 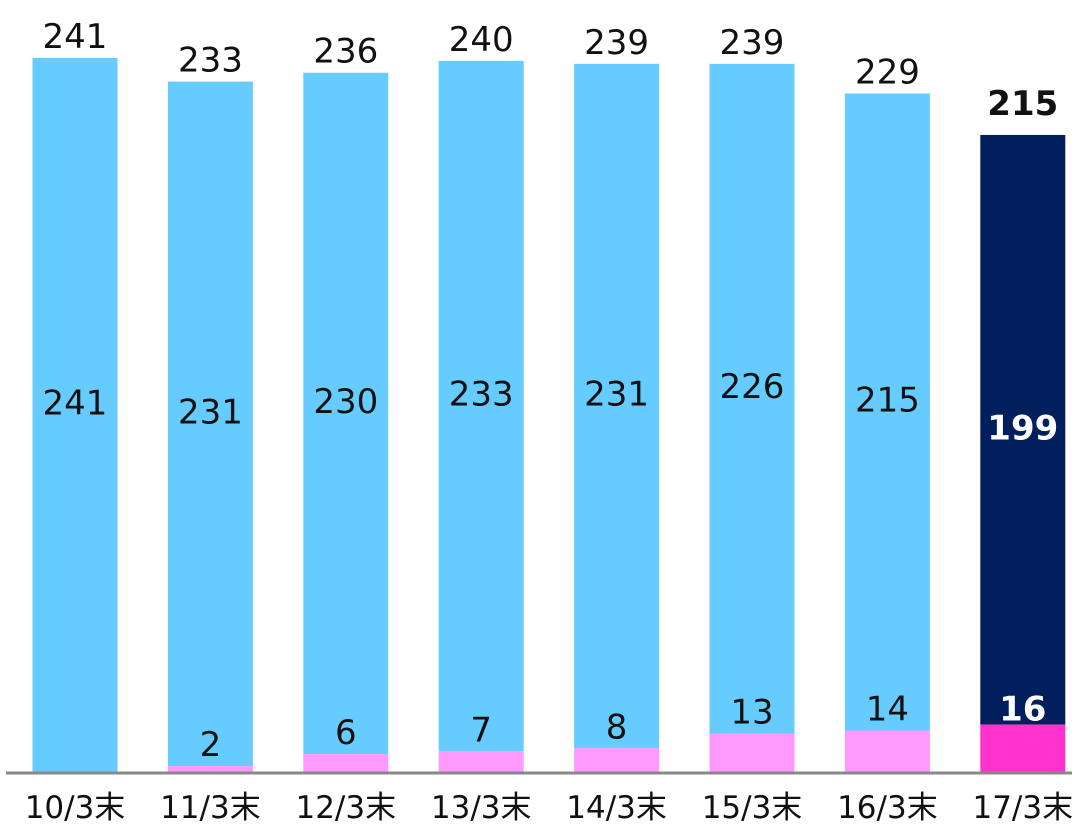 I want to click on segment-label-bottom: 8, so click(x=617, y=727).